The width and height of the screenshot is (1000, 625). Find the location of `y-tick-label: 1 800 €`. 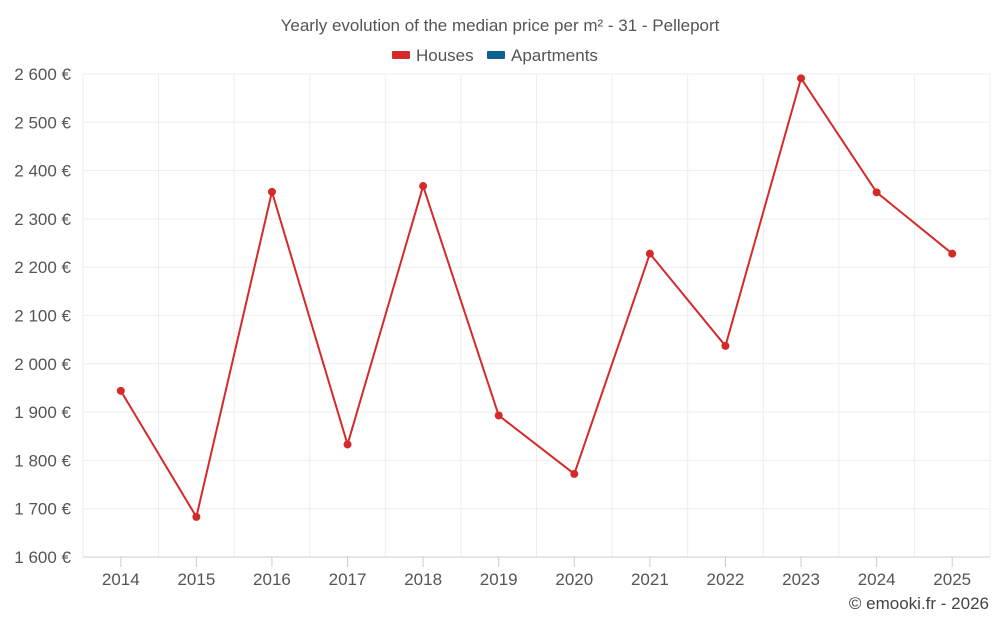

y-tick-label: 1 800 € is located at coordinates (42, 460).